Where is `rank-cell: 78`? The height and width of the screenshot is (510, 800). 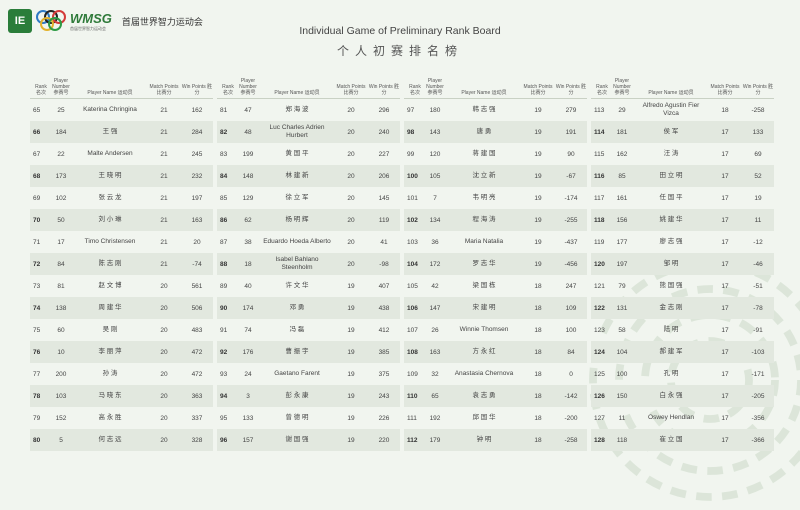
rank-cell: 78 is located at coordinates (37, 396).